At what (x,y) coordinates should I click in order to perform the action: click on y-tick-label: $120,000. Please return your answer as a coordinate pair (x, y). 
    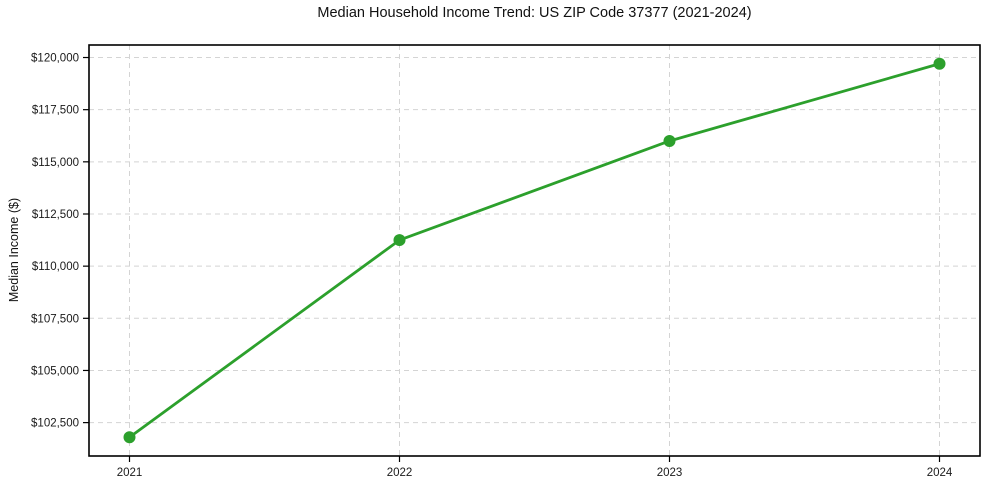
    Looking at the image, I should click on (55, 59).